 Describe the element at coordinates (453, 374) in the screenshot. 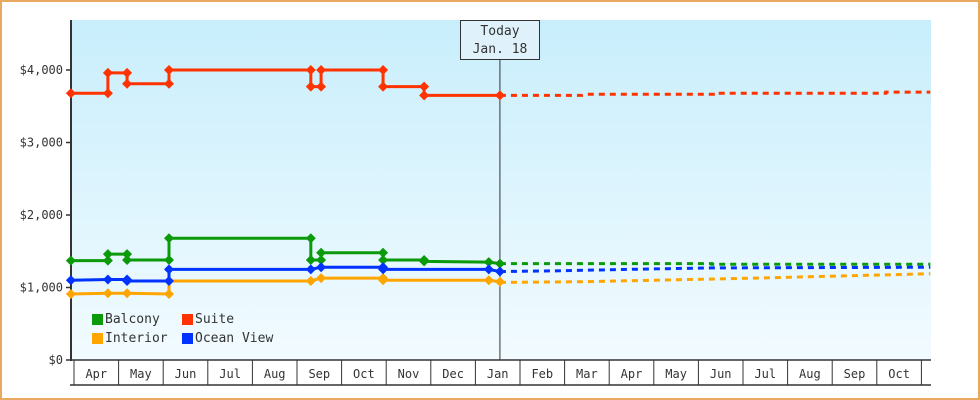

I see `x-tick-label: Dec` at that location.